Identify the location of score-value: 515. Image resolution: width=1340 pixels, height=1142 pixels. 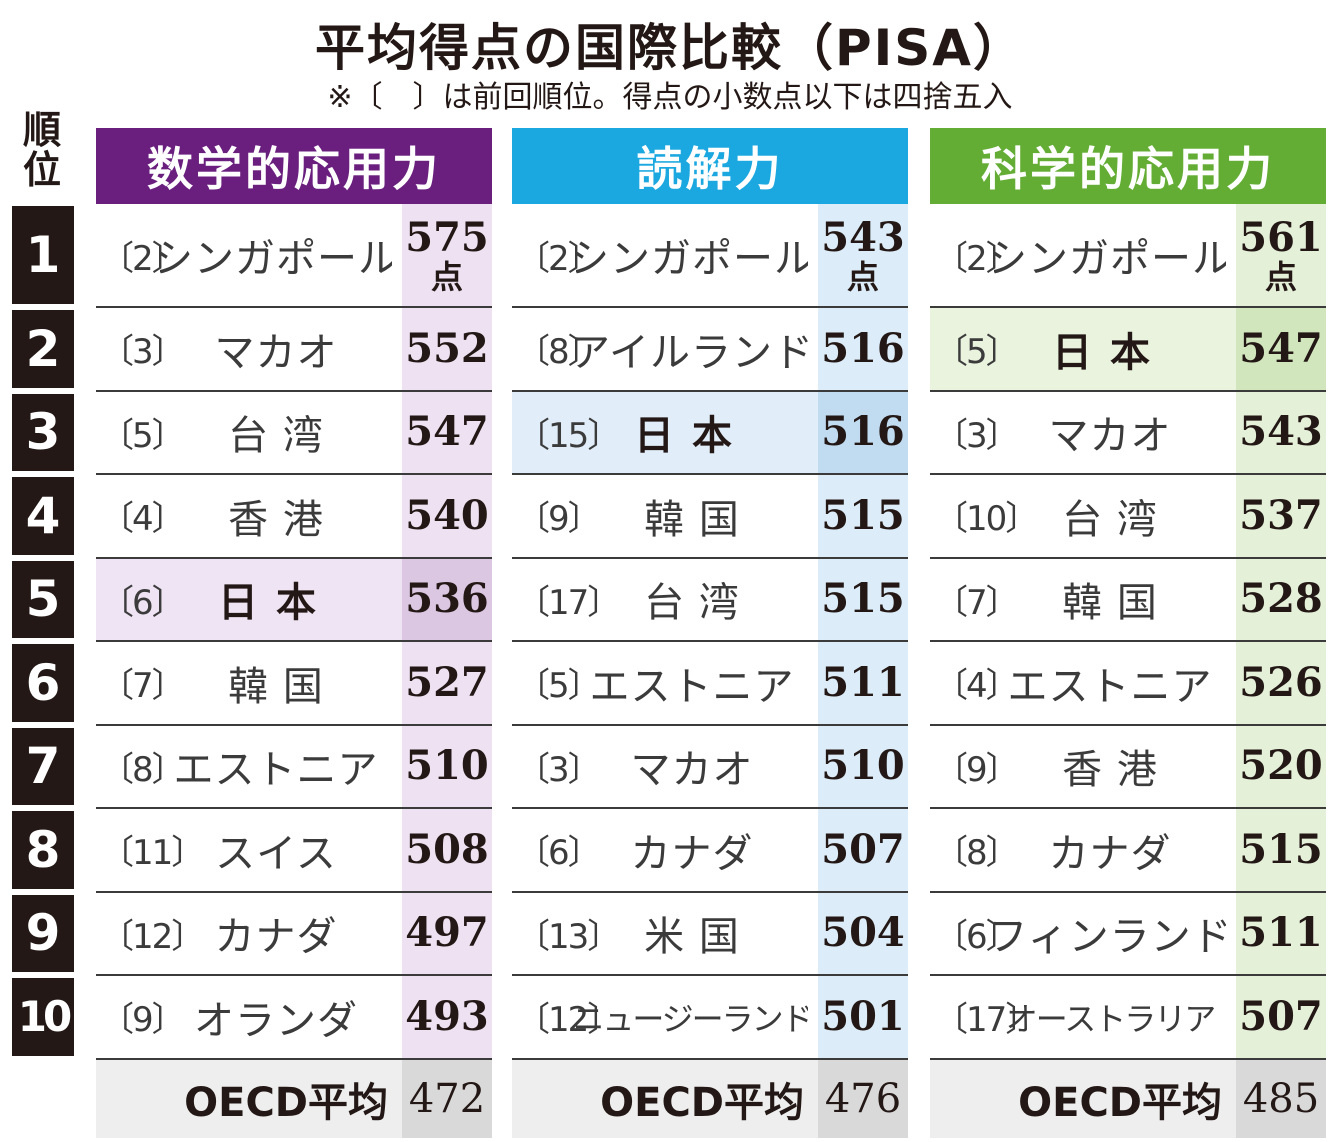
(863, 599).